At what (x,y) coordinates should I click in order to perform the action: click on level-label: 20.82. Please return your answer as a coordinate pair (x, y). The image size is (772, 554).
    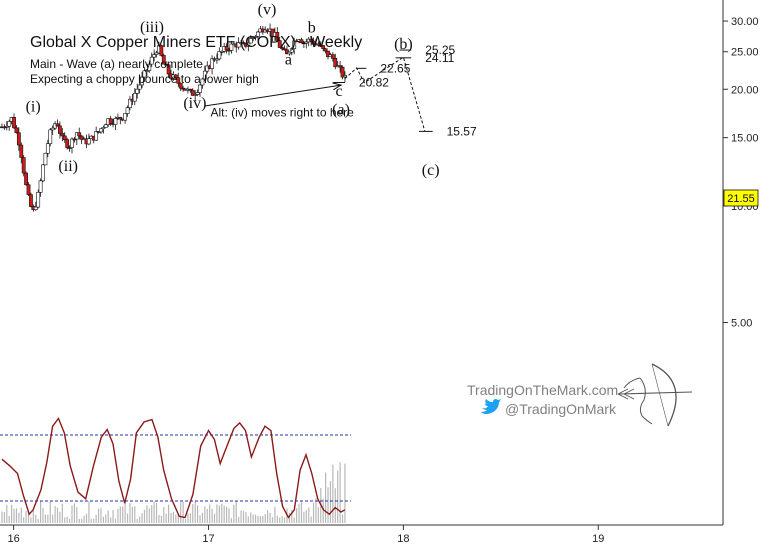
    Looking at the image, I should click on (374, 83).